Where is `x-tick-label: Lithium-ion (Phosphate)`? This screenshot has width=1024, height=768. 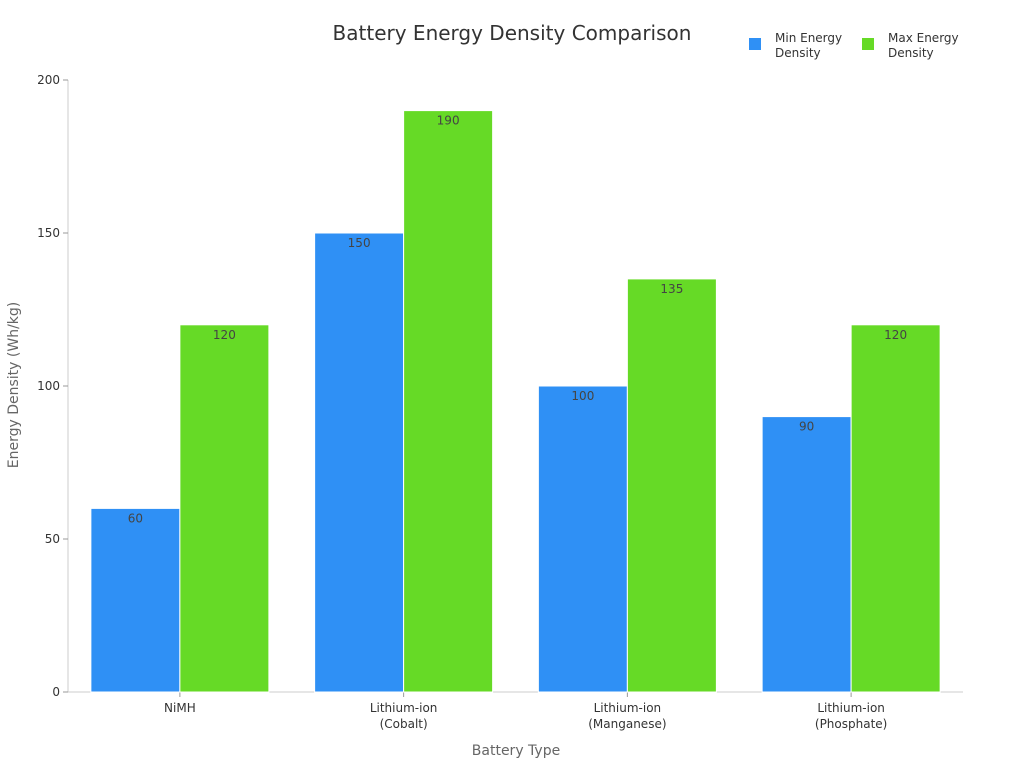
x-tick-label: Lithium-ion (Phosphate) is located at coordinates (851, 716).